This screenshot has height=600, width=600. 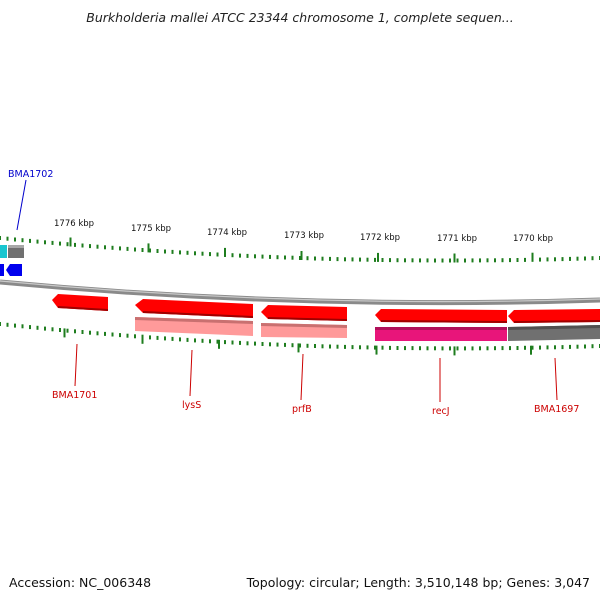 I want to click on gene-label-bma1702: BMA1702, so click(x=30, y=174).